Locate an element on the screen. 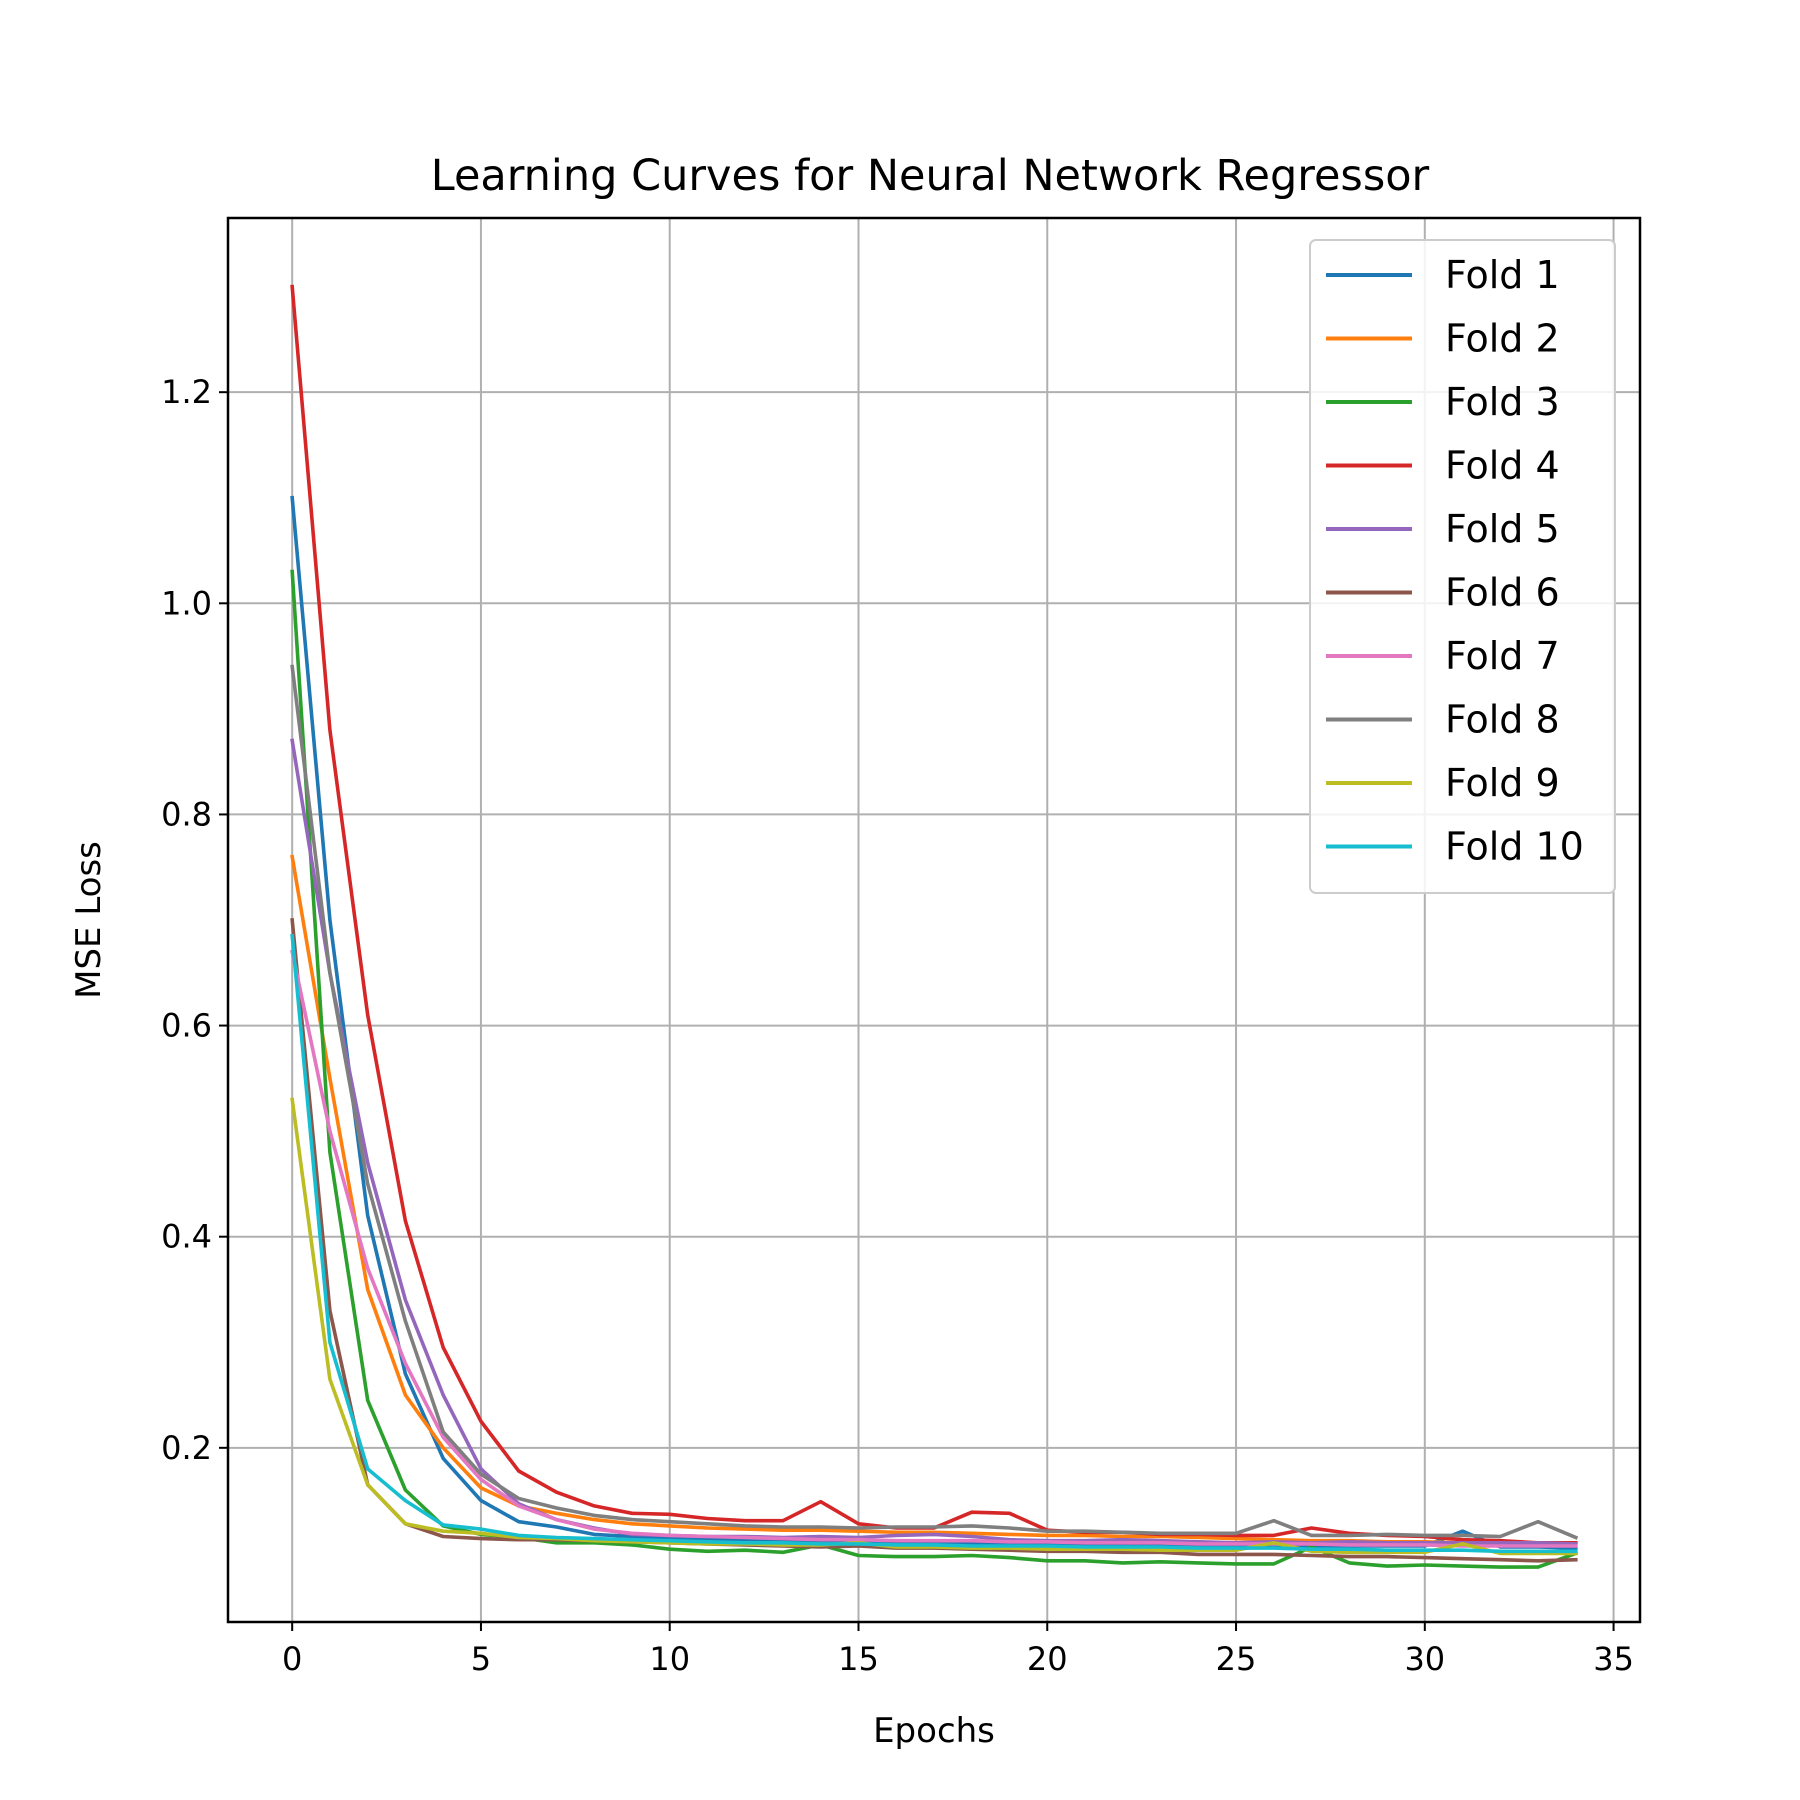 Image resolution: width=1800 pixels, height=1800 pixels. legend-label: Fold 1 is located at coordinates (1502, 275).